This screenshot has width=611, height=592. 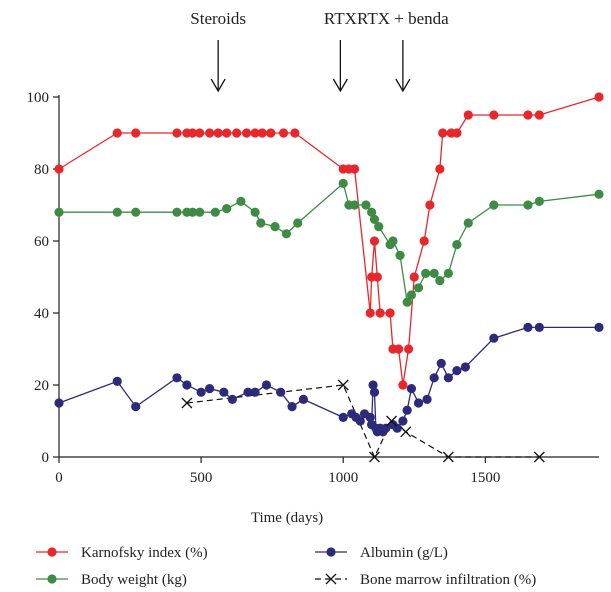 What do you see at coordinates (59, 478) in the screenshot?
I see `x-tick-label: 0` at bounding box center [59, 478].